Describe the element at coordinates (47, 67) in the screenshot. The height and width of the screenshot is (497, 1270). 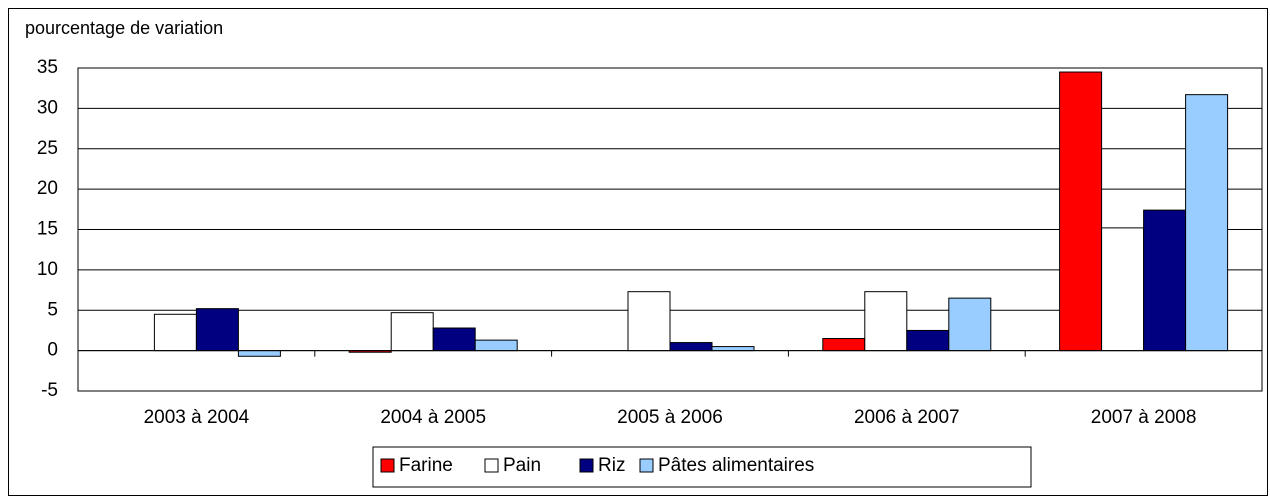
I see `y-tick-label: 35` at that location.